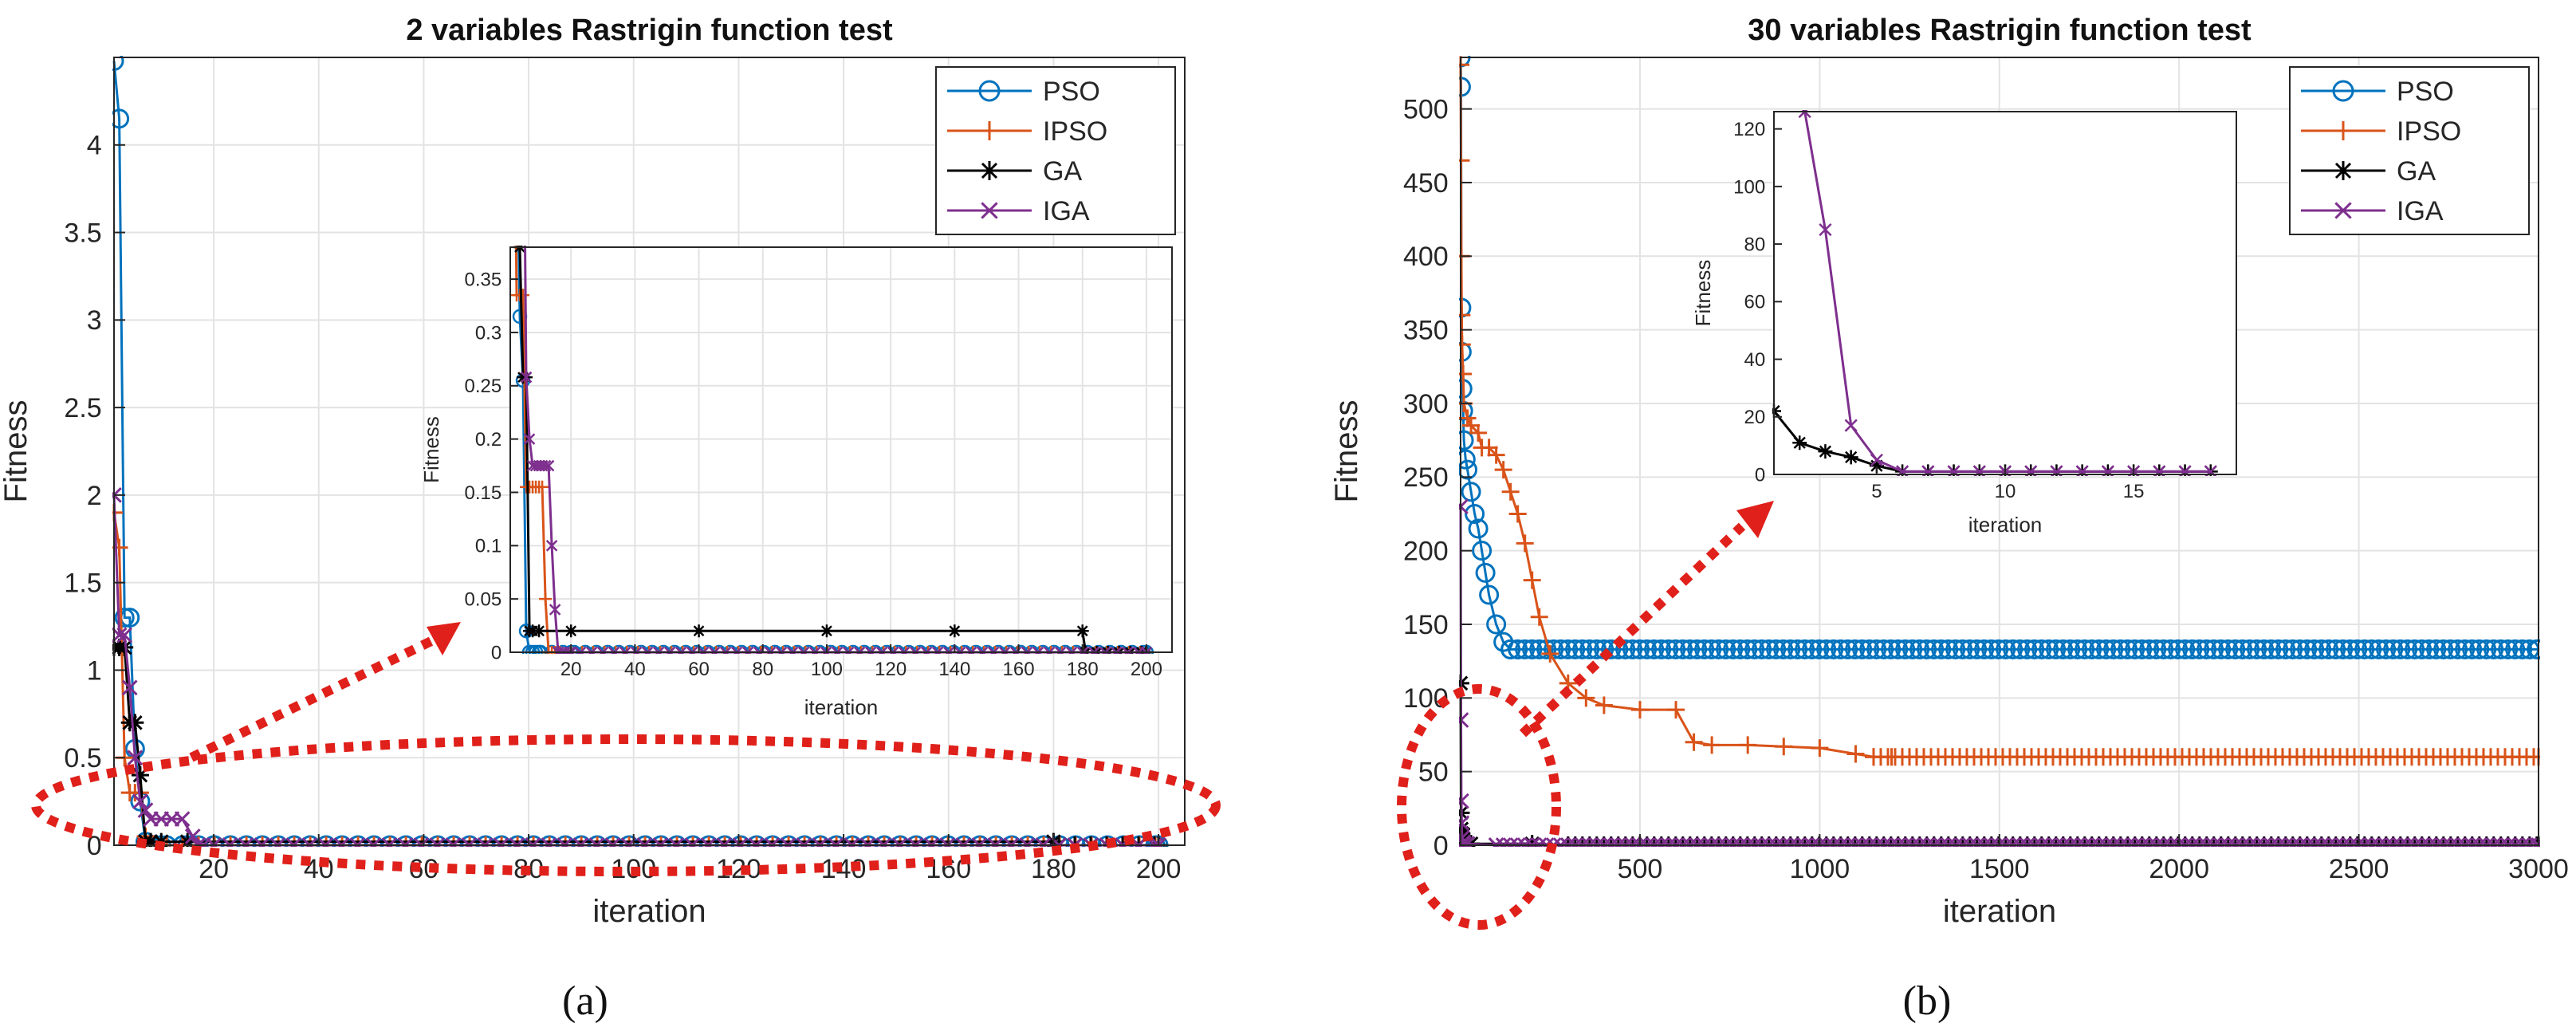 This screenshot has width=2576, height=1031. Describe the element at coordinates (1426, 404) in the screenshot. I see `y-tick-label: 300` at that location.